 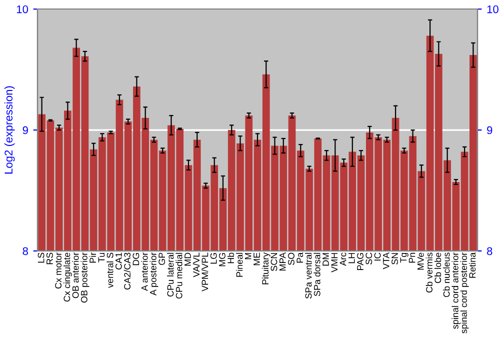 I want to click on x-tick-label: M, so click(x=248, y=256).